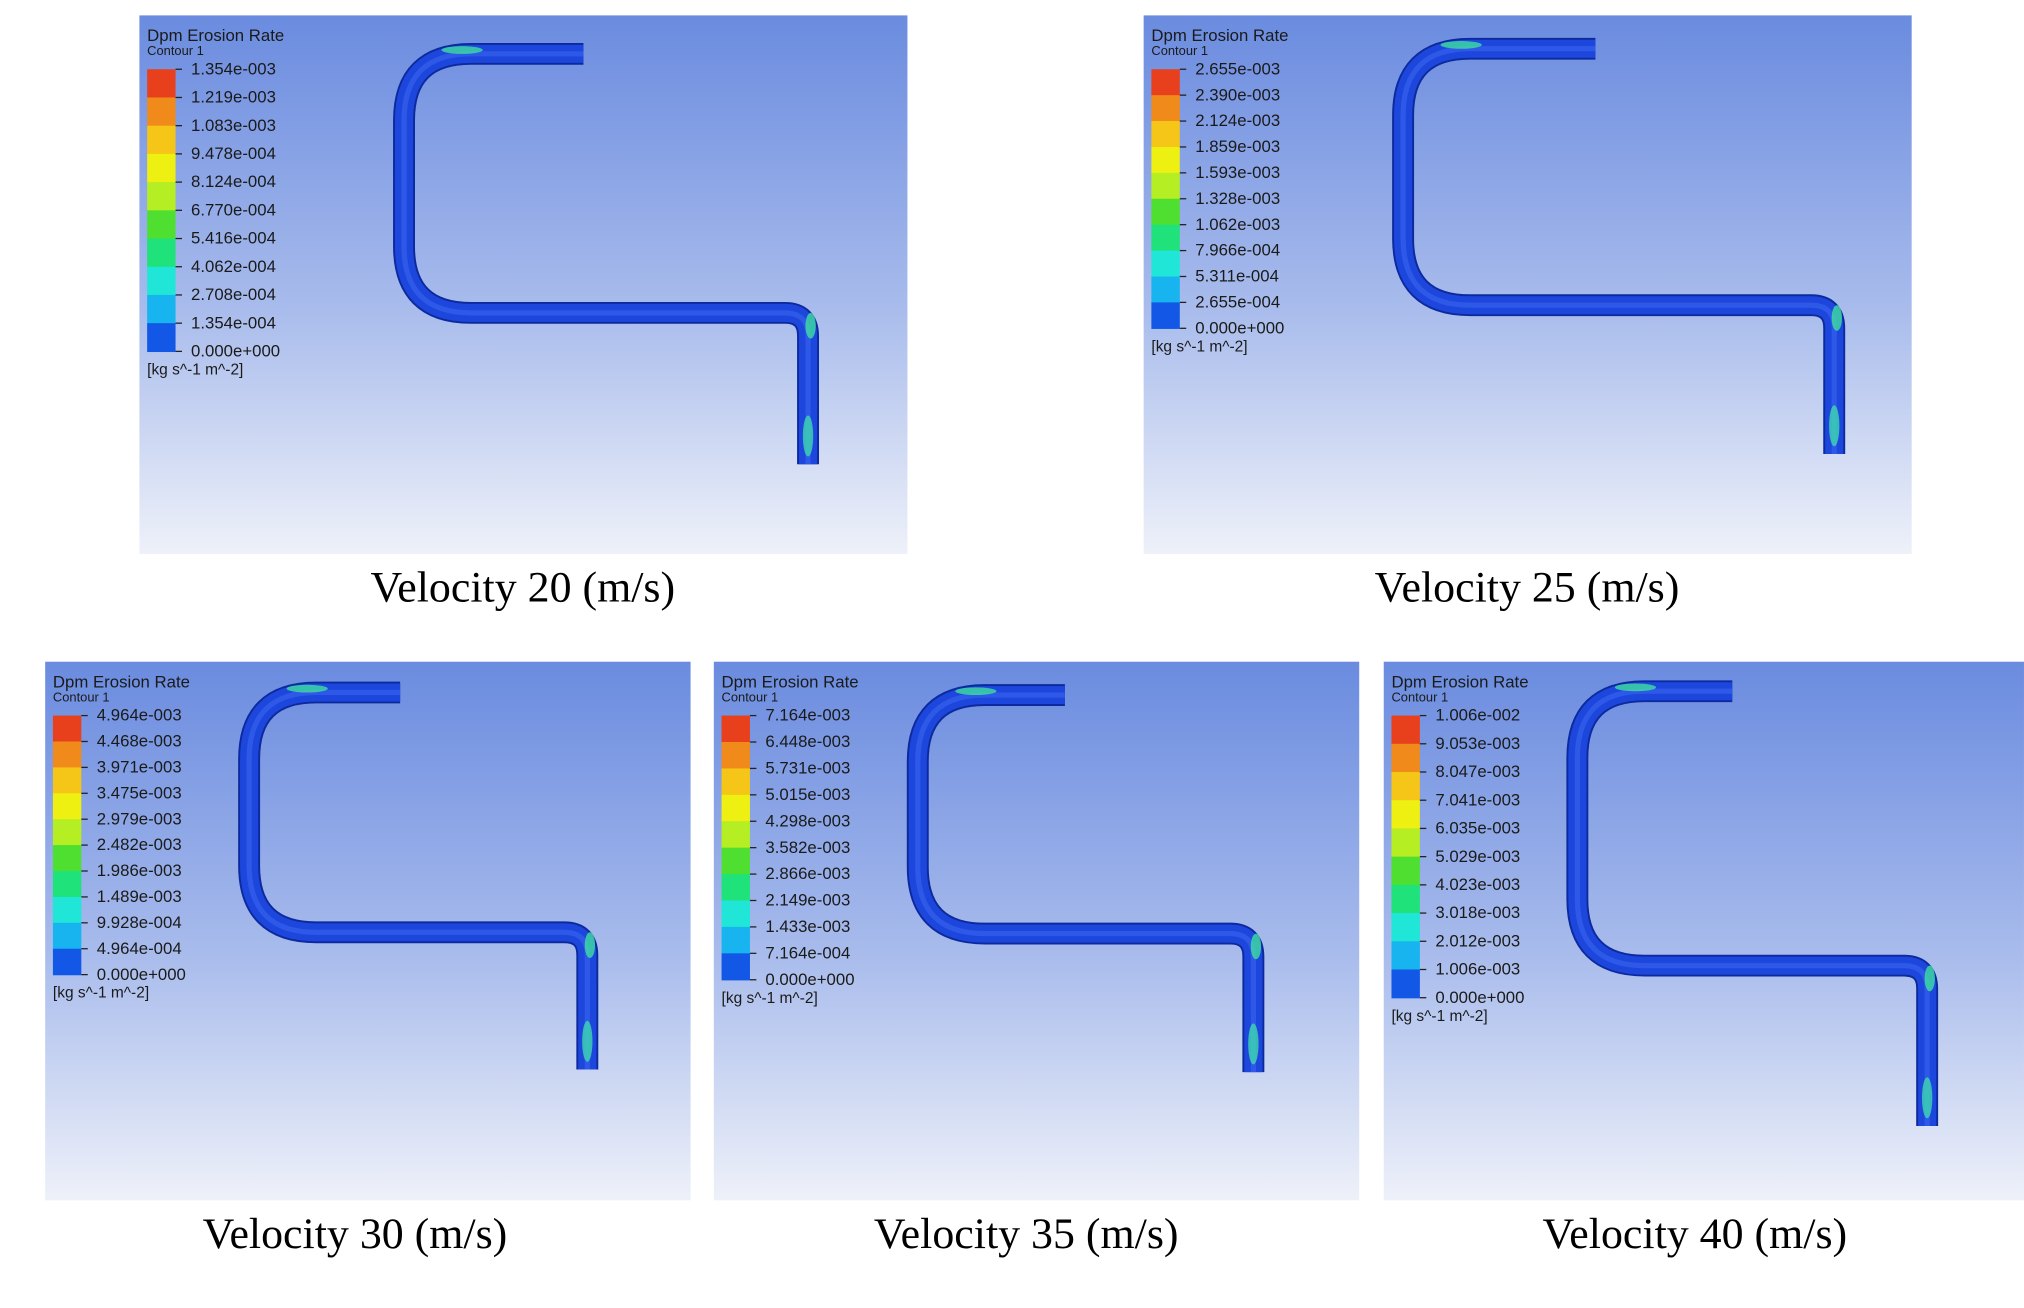  I want to click on legend-label: 4.062e-004, so click(233, 266).